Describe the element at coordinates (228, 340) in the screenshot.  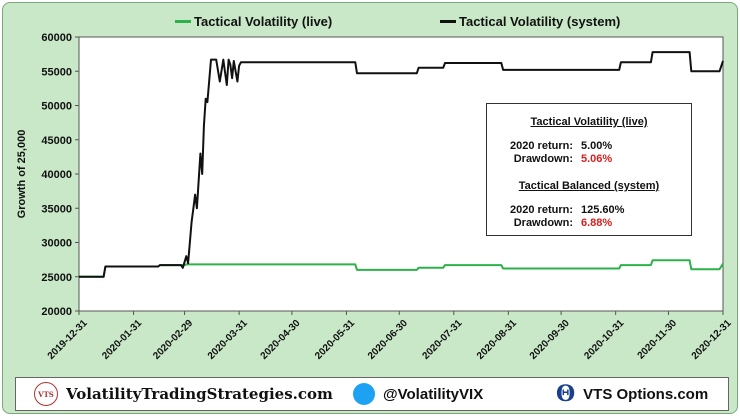
I see `x-tick-label: 2020-03-31` at that location.